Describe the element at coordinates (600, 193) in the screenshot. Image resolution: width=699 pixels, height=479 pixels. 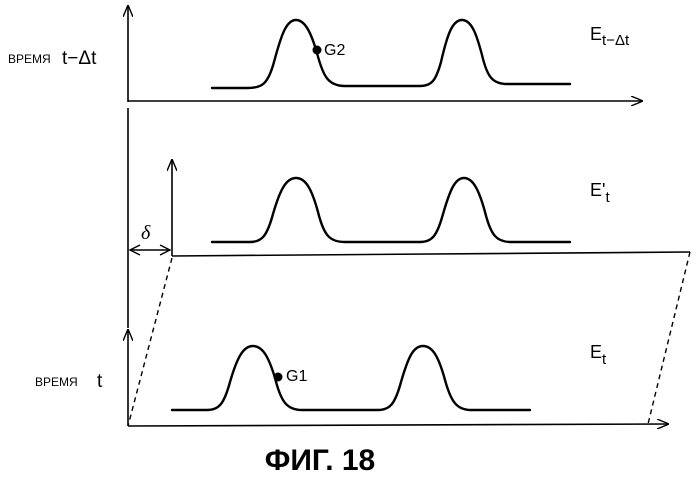
I see `middle-signal-label: E't` at that location.